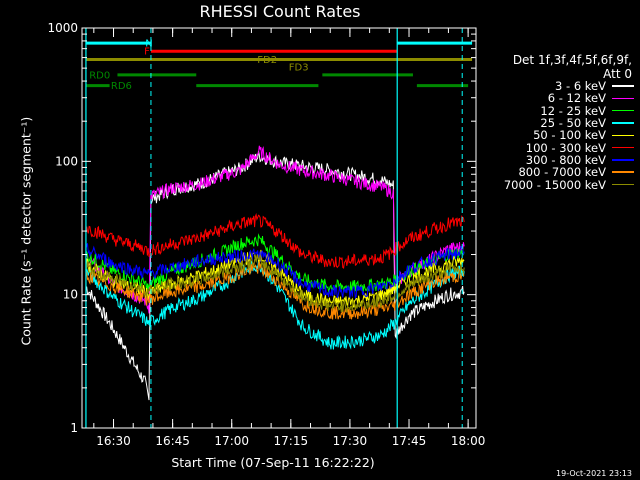  Describe the element at coordinates (26, 231) in the screenshot. I see `y-axis-title: Count Rate (s⁻¹ detector segment⁻¹)` at that location.